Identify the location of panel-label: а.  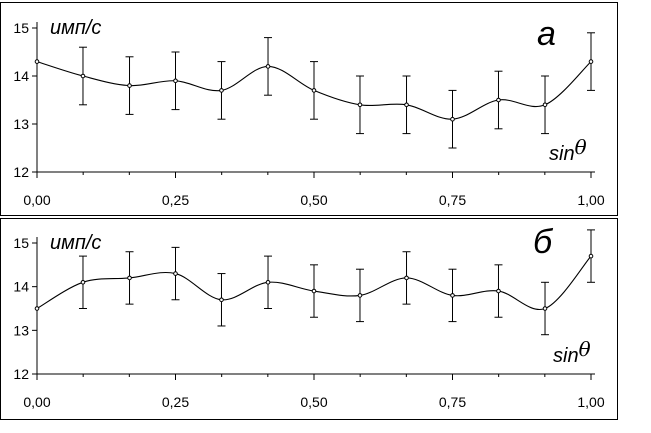
(546, 34).